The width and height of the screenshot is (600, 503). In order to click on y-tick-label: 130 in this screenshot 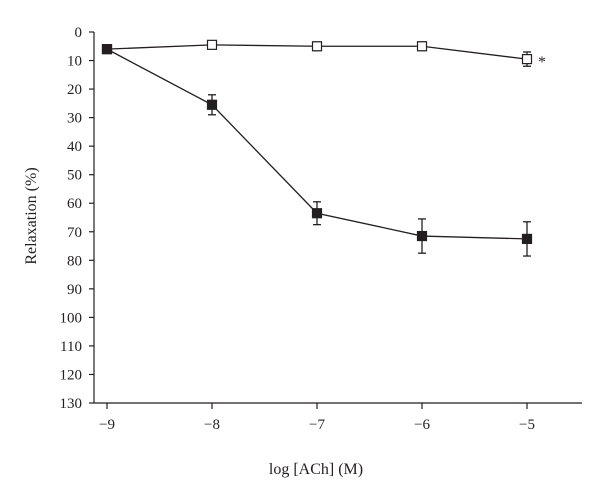, I will do `click(71, 404)`.